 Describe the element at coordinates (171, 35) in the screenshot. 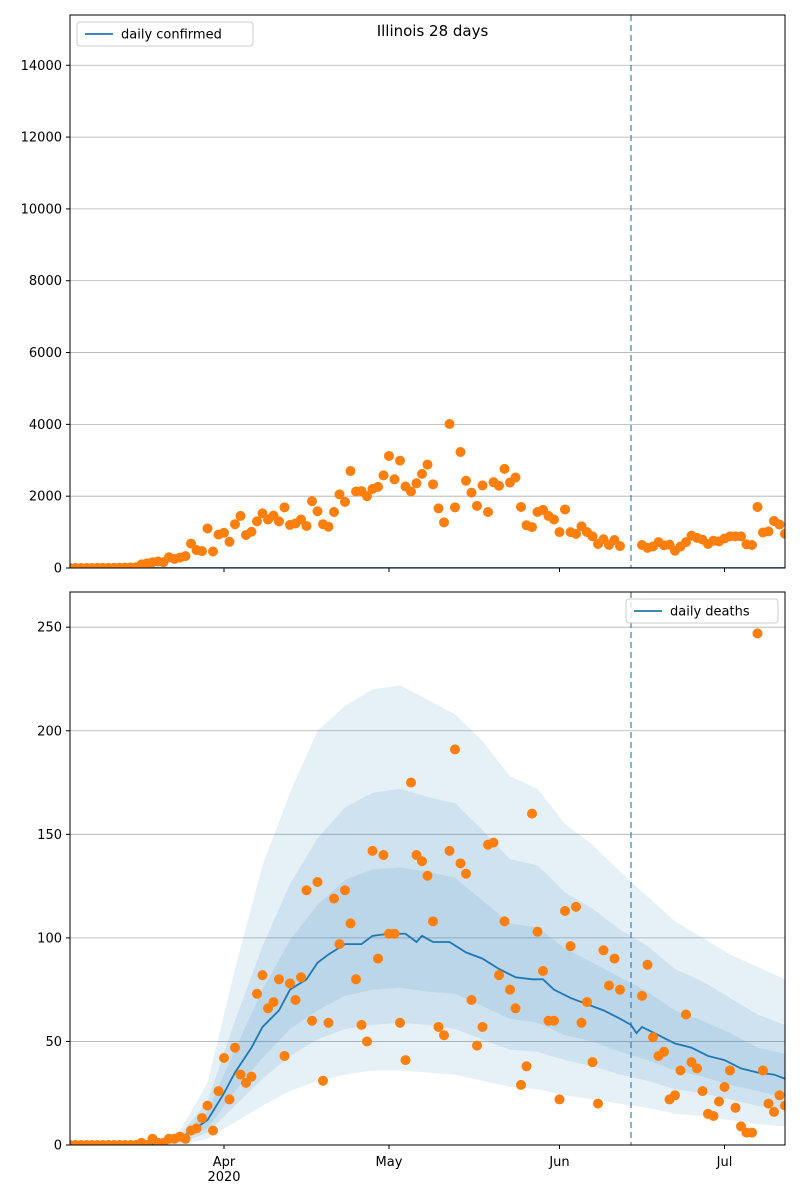

I see `legend-label: daily confirmed` at that location.